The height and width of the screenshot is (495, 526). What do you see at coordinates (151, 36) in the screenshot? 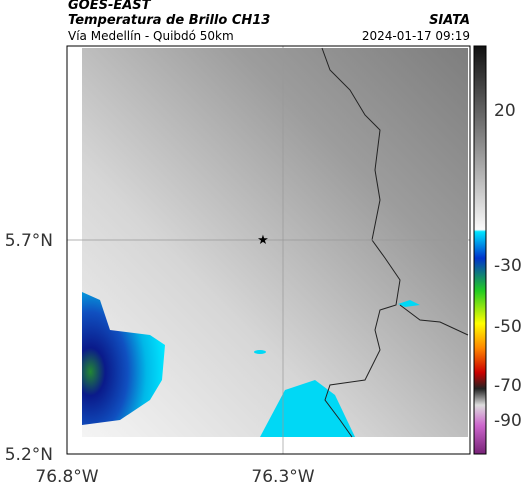
I see `location: Vía Medellín - Quibdó 50km` at bounding box center [151, 36].